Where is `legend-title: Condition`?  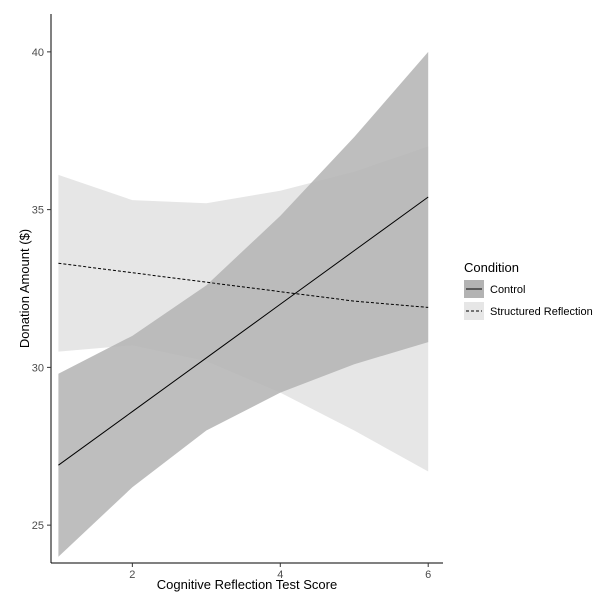 legend-title: Condition is located at coordinates (491, 267).